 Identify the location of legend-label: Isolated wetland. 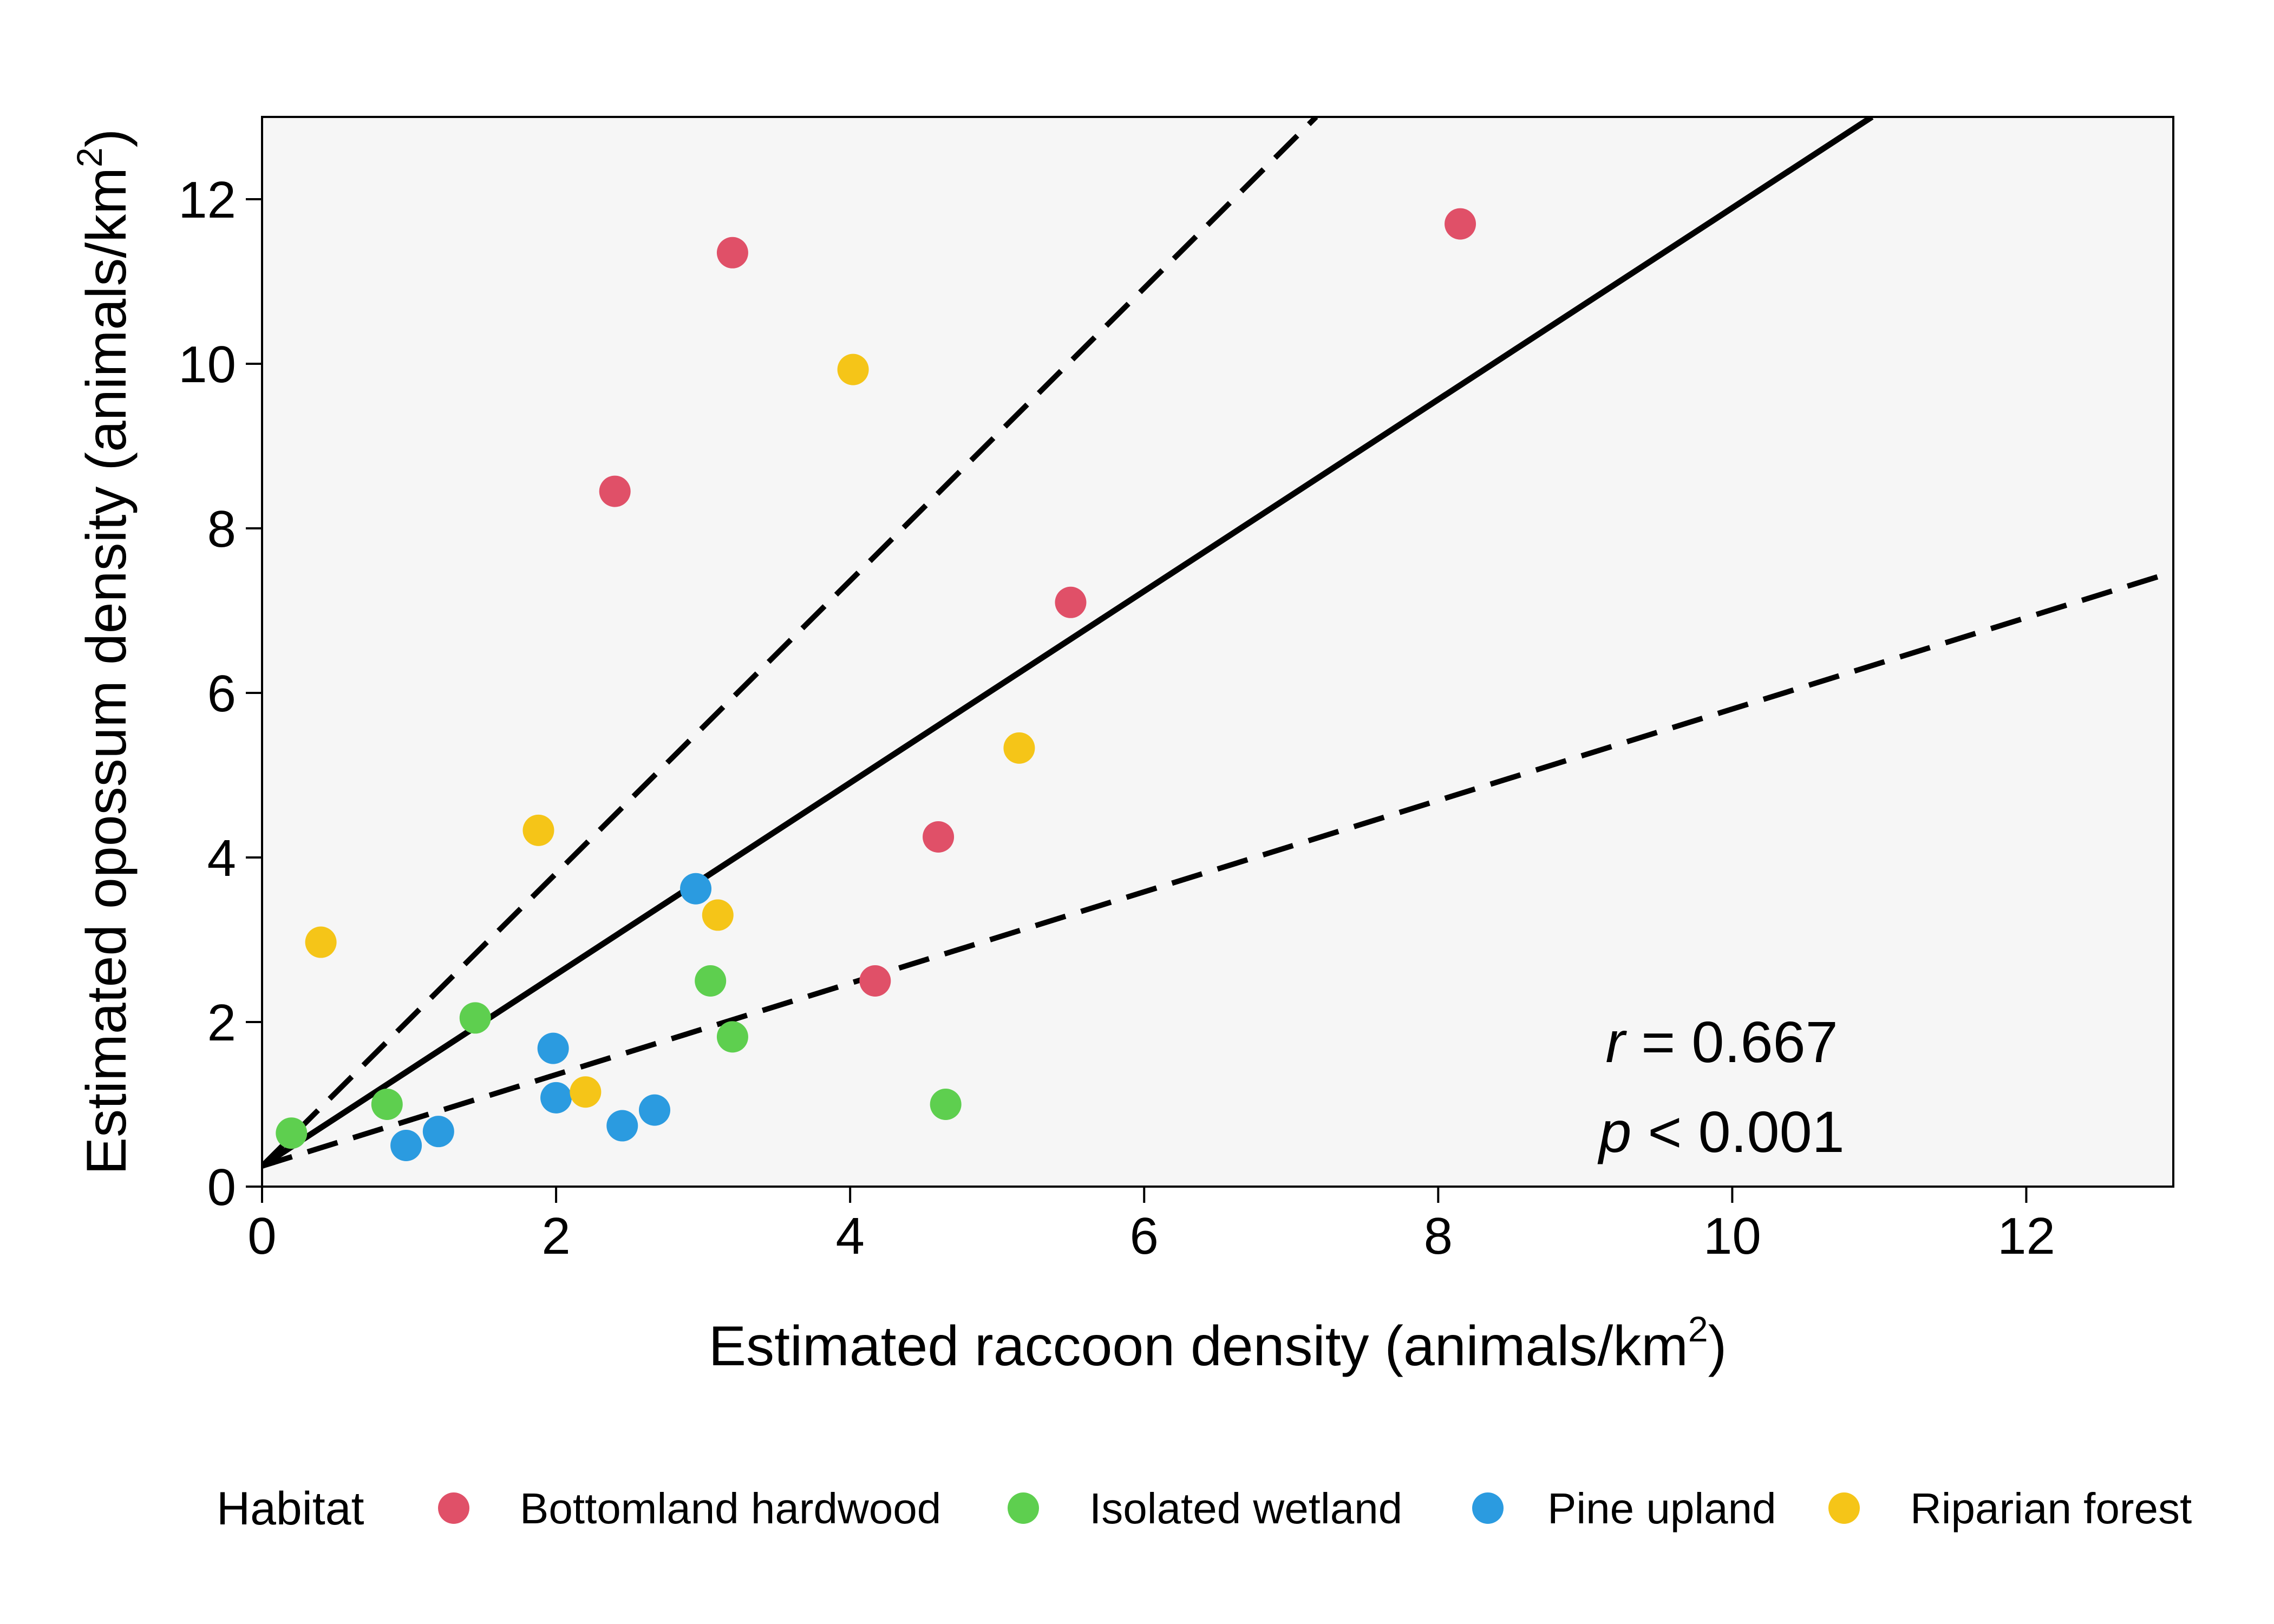
(1246, 1508).